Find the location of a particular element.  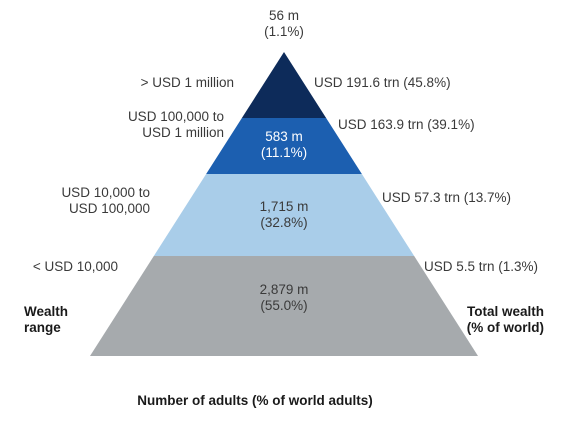

tier-2-adults-share-label: (11.1%) is located at coordinates (284, 152).